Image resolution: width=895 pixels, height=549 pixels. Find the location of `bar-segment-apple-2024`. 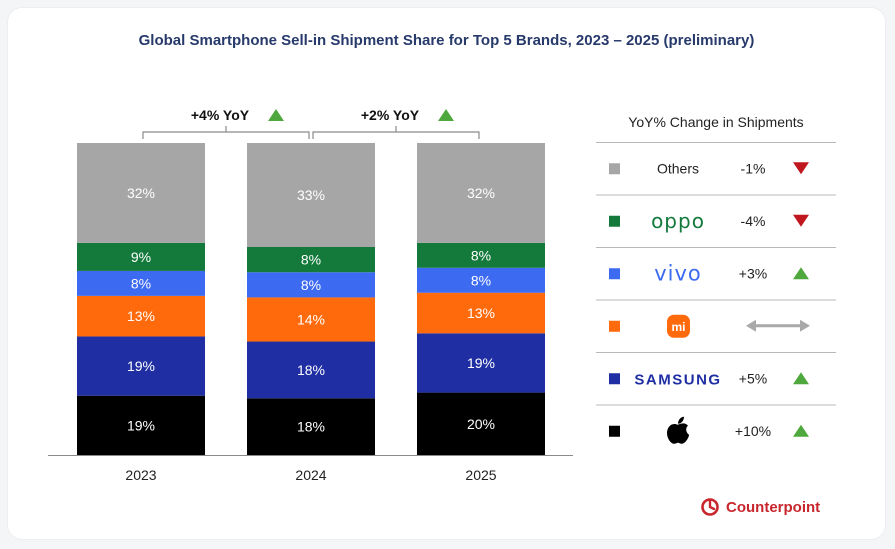

bar-segment-apple-2024 is located at coordinates (311, 426).